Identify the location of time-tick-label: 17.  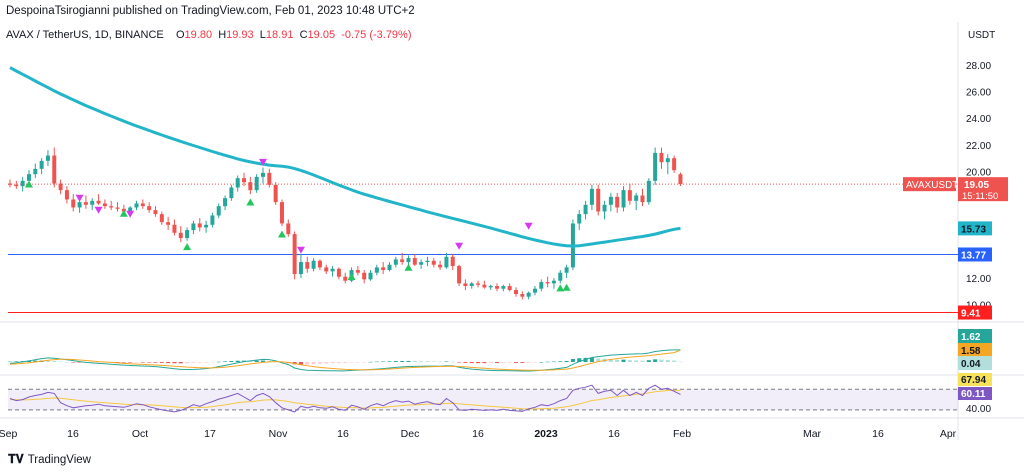
(210, 434).